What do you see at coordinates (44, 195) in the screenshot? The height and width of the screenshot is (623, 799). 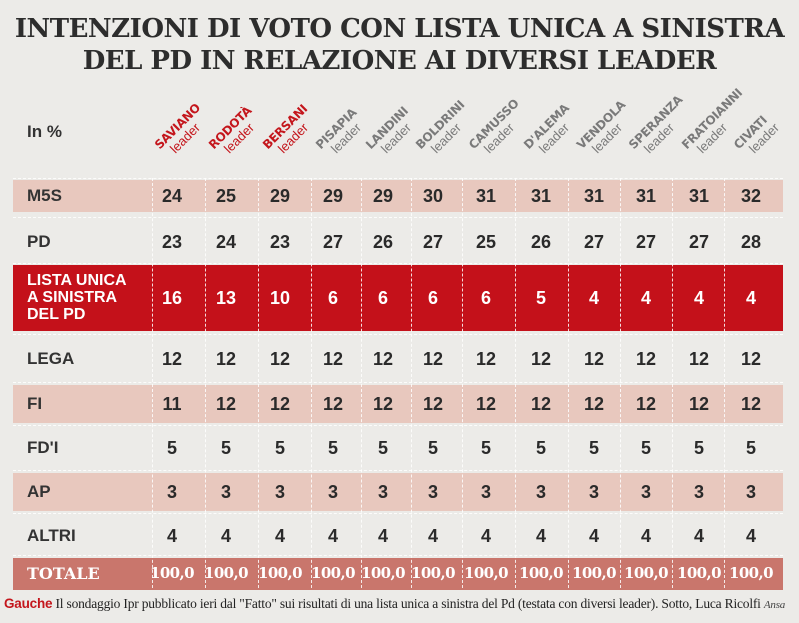 I see `row-label: M5S` at bounding box center [44, 195].